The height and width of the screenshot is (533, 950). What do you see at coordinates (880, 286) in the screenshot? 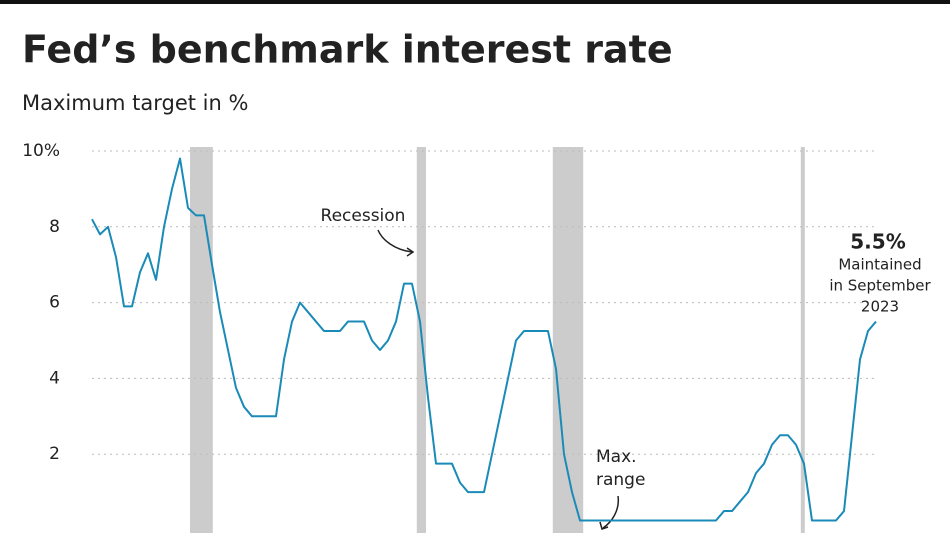
I see `annotation: in September` at bounding box center [880, 286].